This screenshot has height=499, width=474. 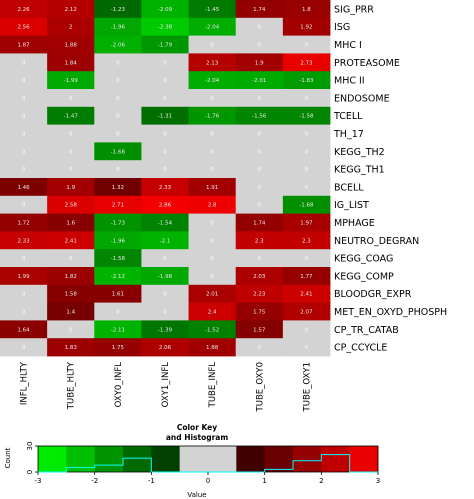 I want to click on cell-value-label: -2.04, so click(x=212, y=28).